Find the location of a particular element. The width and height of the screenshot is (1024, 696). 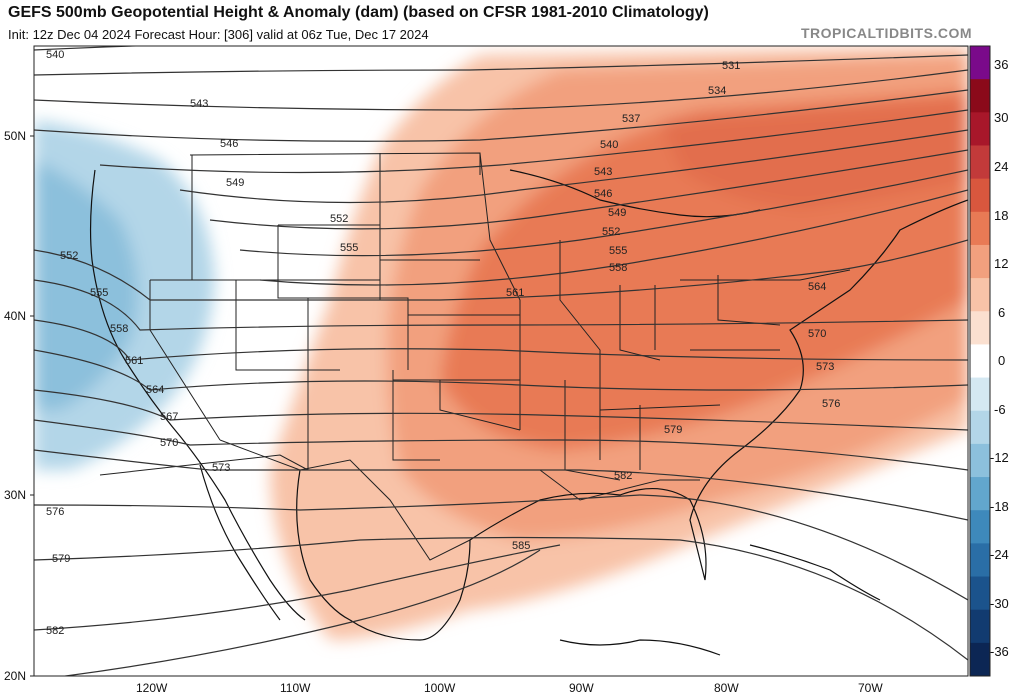

colorbar-frame is located at coordinates (980, 361).